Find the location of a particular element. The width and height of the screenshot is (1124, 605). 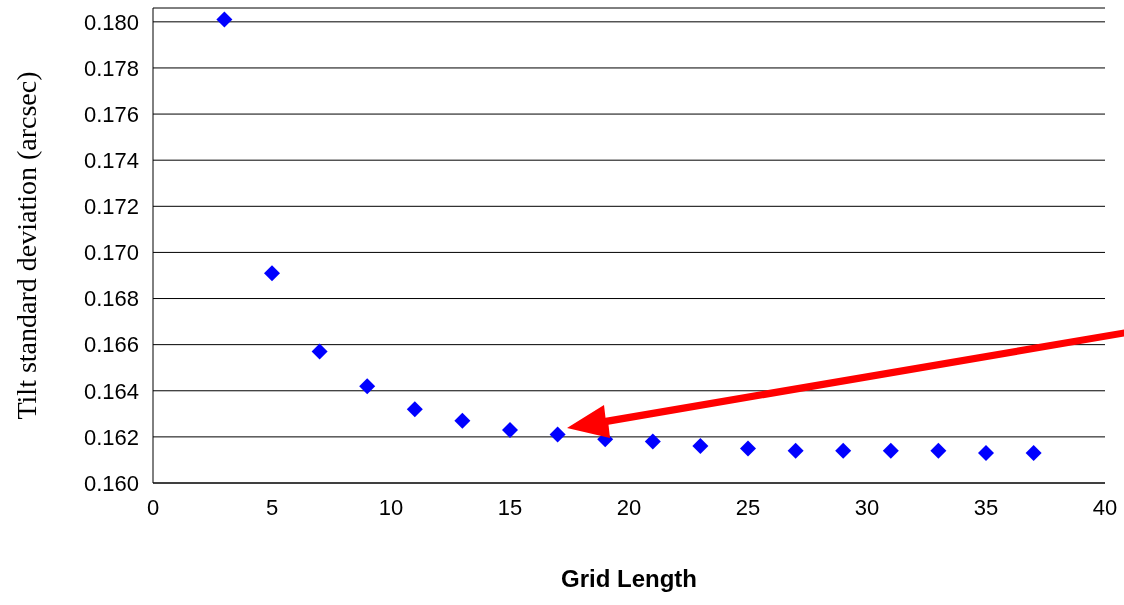

y-tick-label: 0.166 is located at coordinates (111, 345).